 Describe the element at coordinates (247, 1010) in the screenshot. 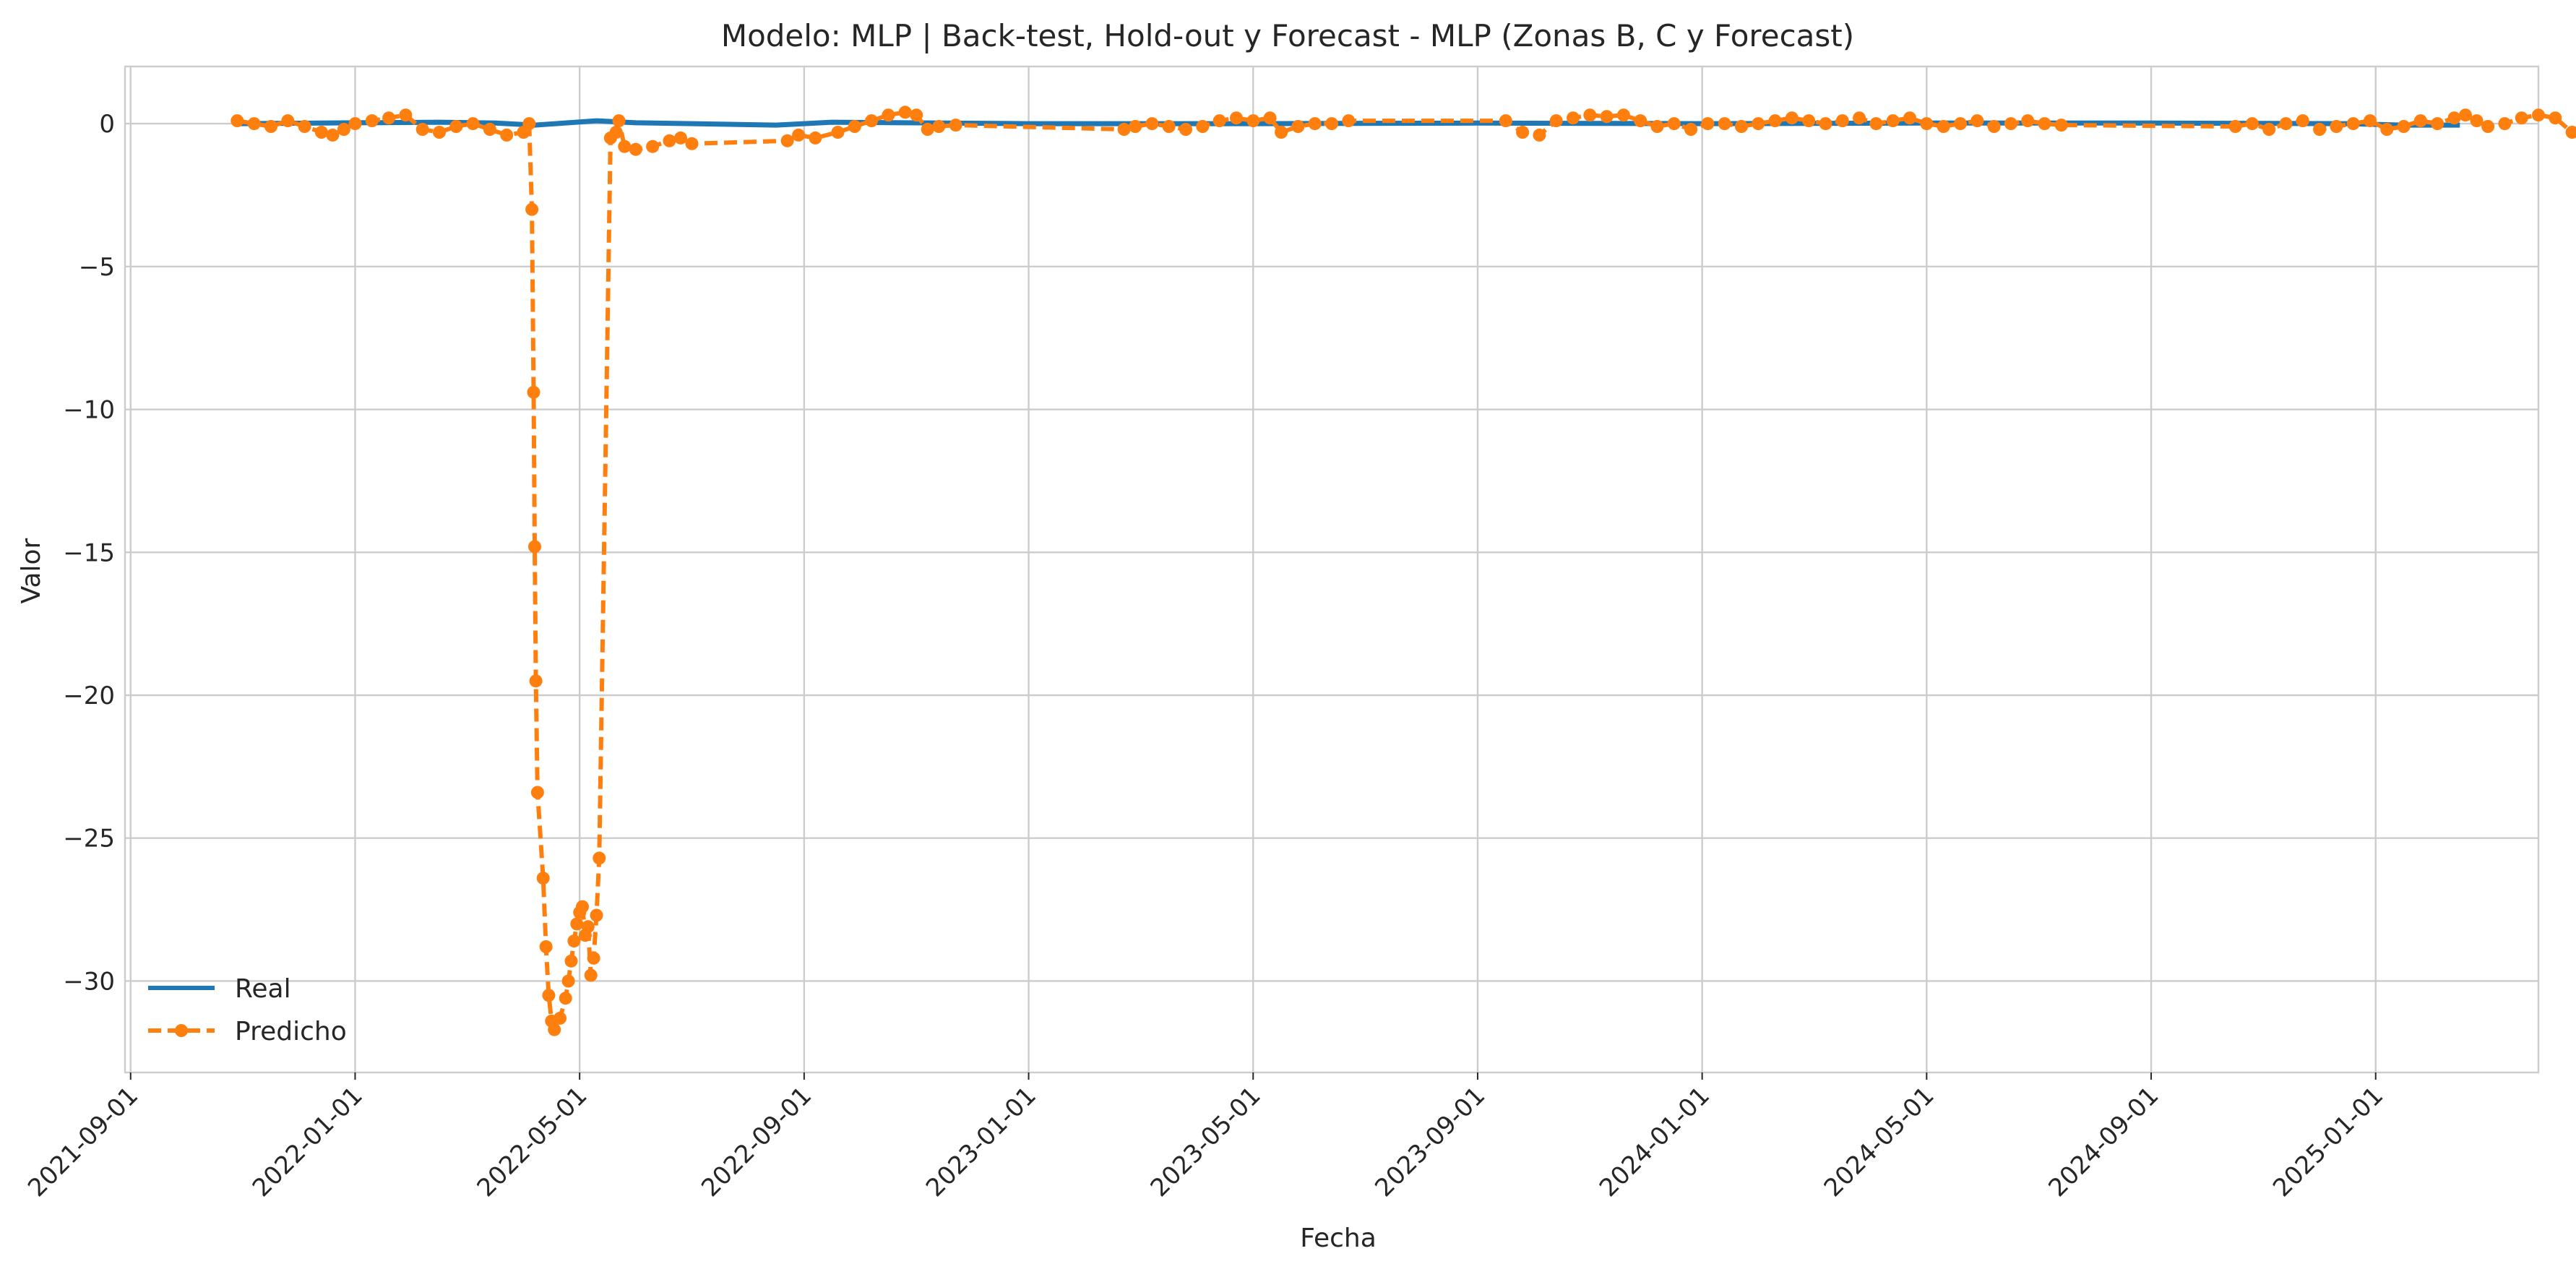

I see `legend: Real Predicho` at that location.